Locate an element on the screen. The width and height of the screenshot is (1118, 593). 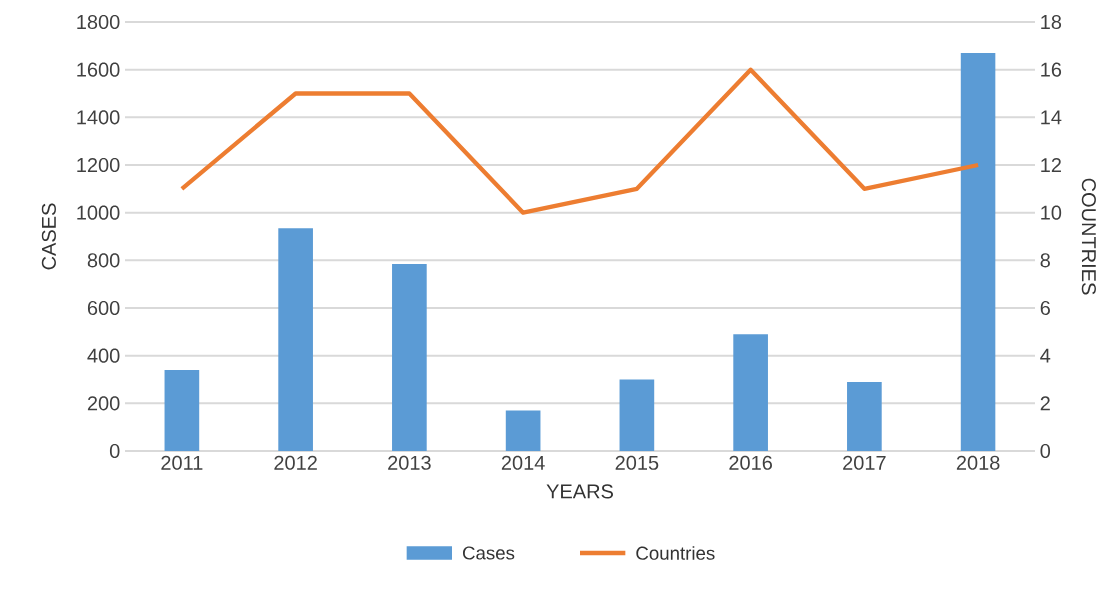
legend-label: Cases is located at coordinates (488, 553).